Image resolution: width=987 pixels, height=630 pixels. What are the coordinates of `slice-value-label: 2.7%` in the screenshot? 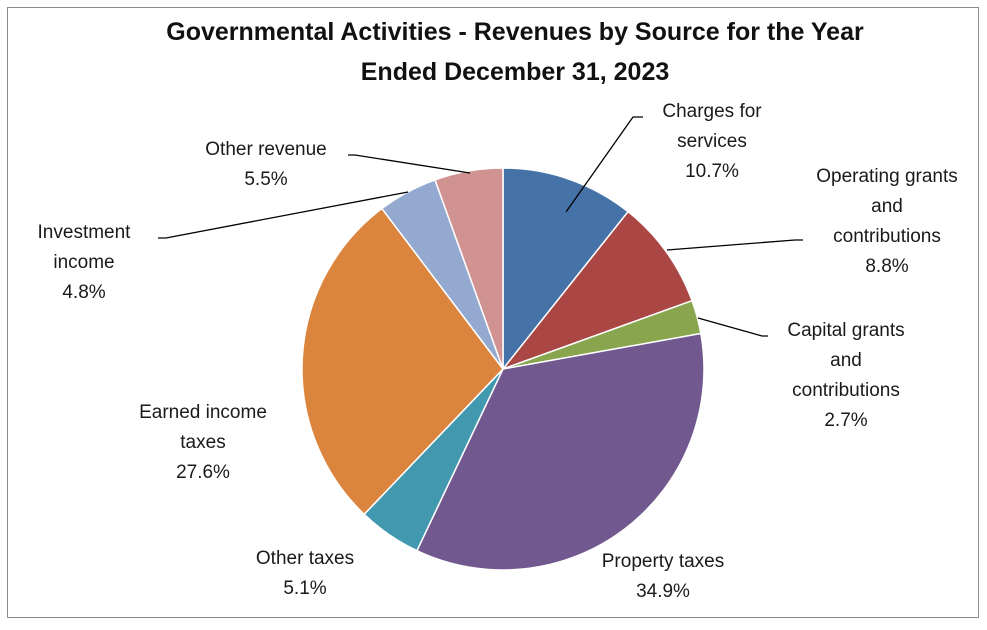 It's located at (845, 420).